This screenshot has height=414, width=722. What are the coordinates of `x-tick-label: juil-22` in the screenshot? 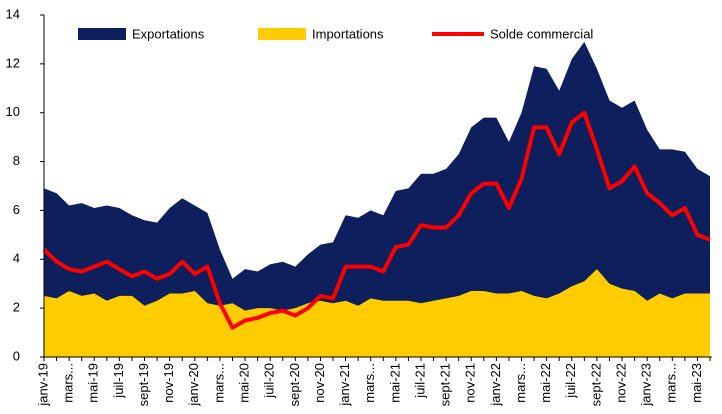 It's located at (570, 381).